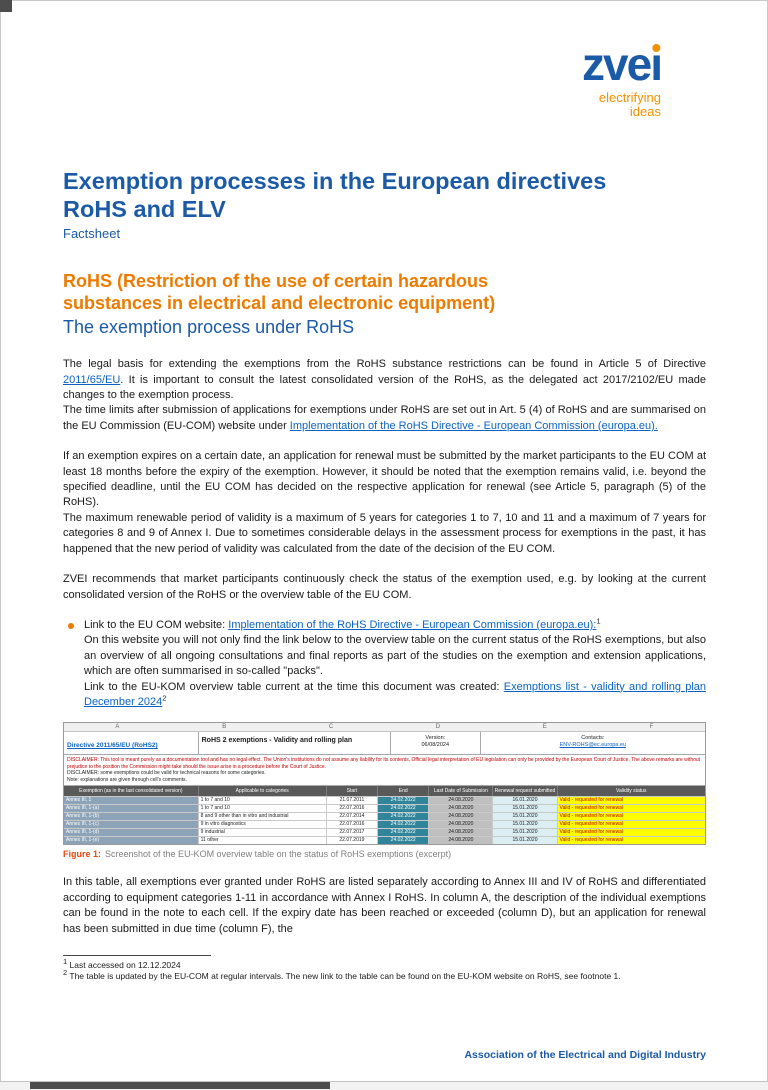 The image size is (768, 1090). Describe the element at coordinates (656, 64) in the screenshot. I see `logo-i-stem: ı` at that location.